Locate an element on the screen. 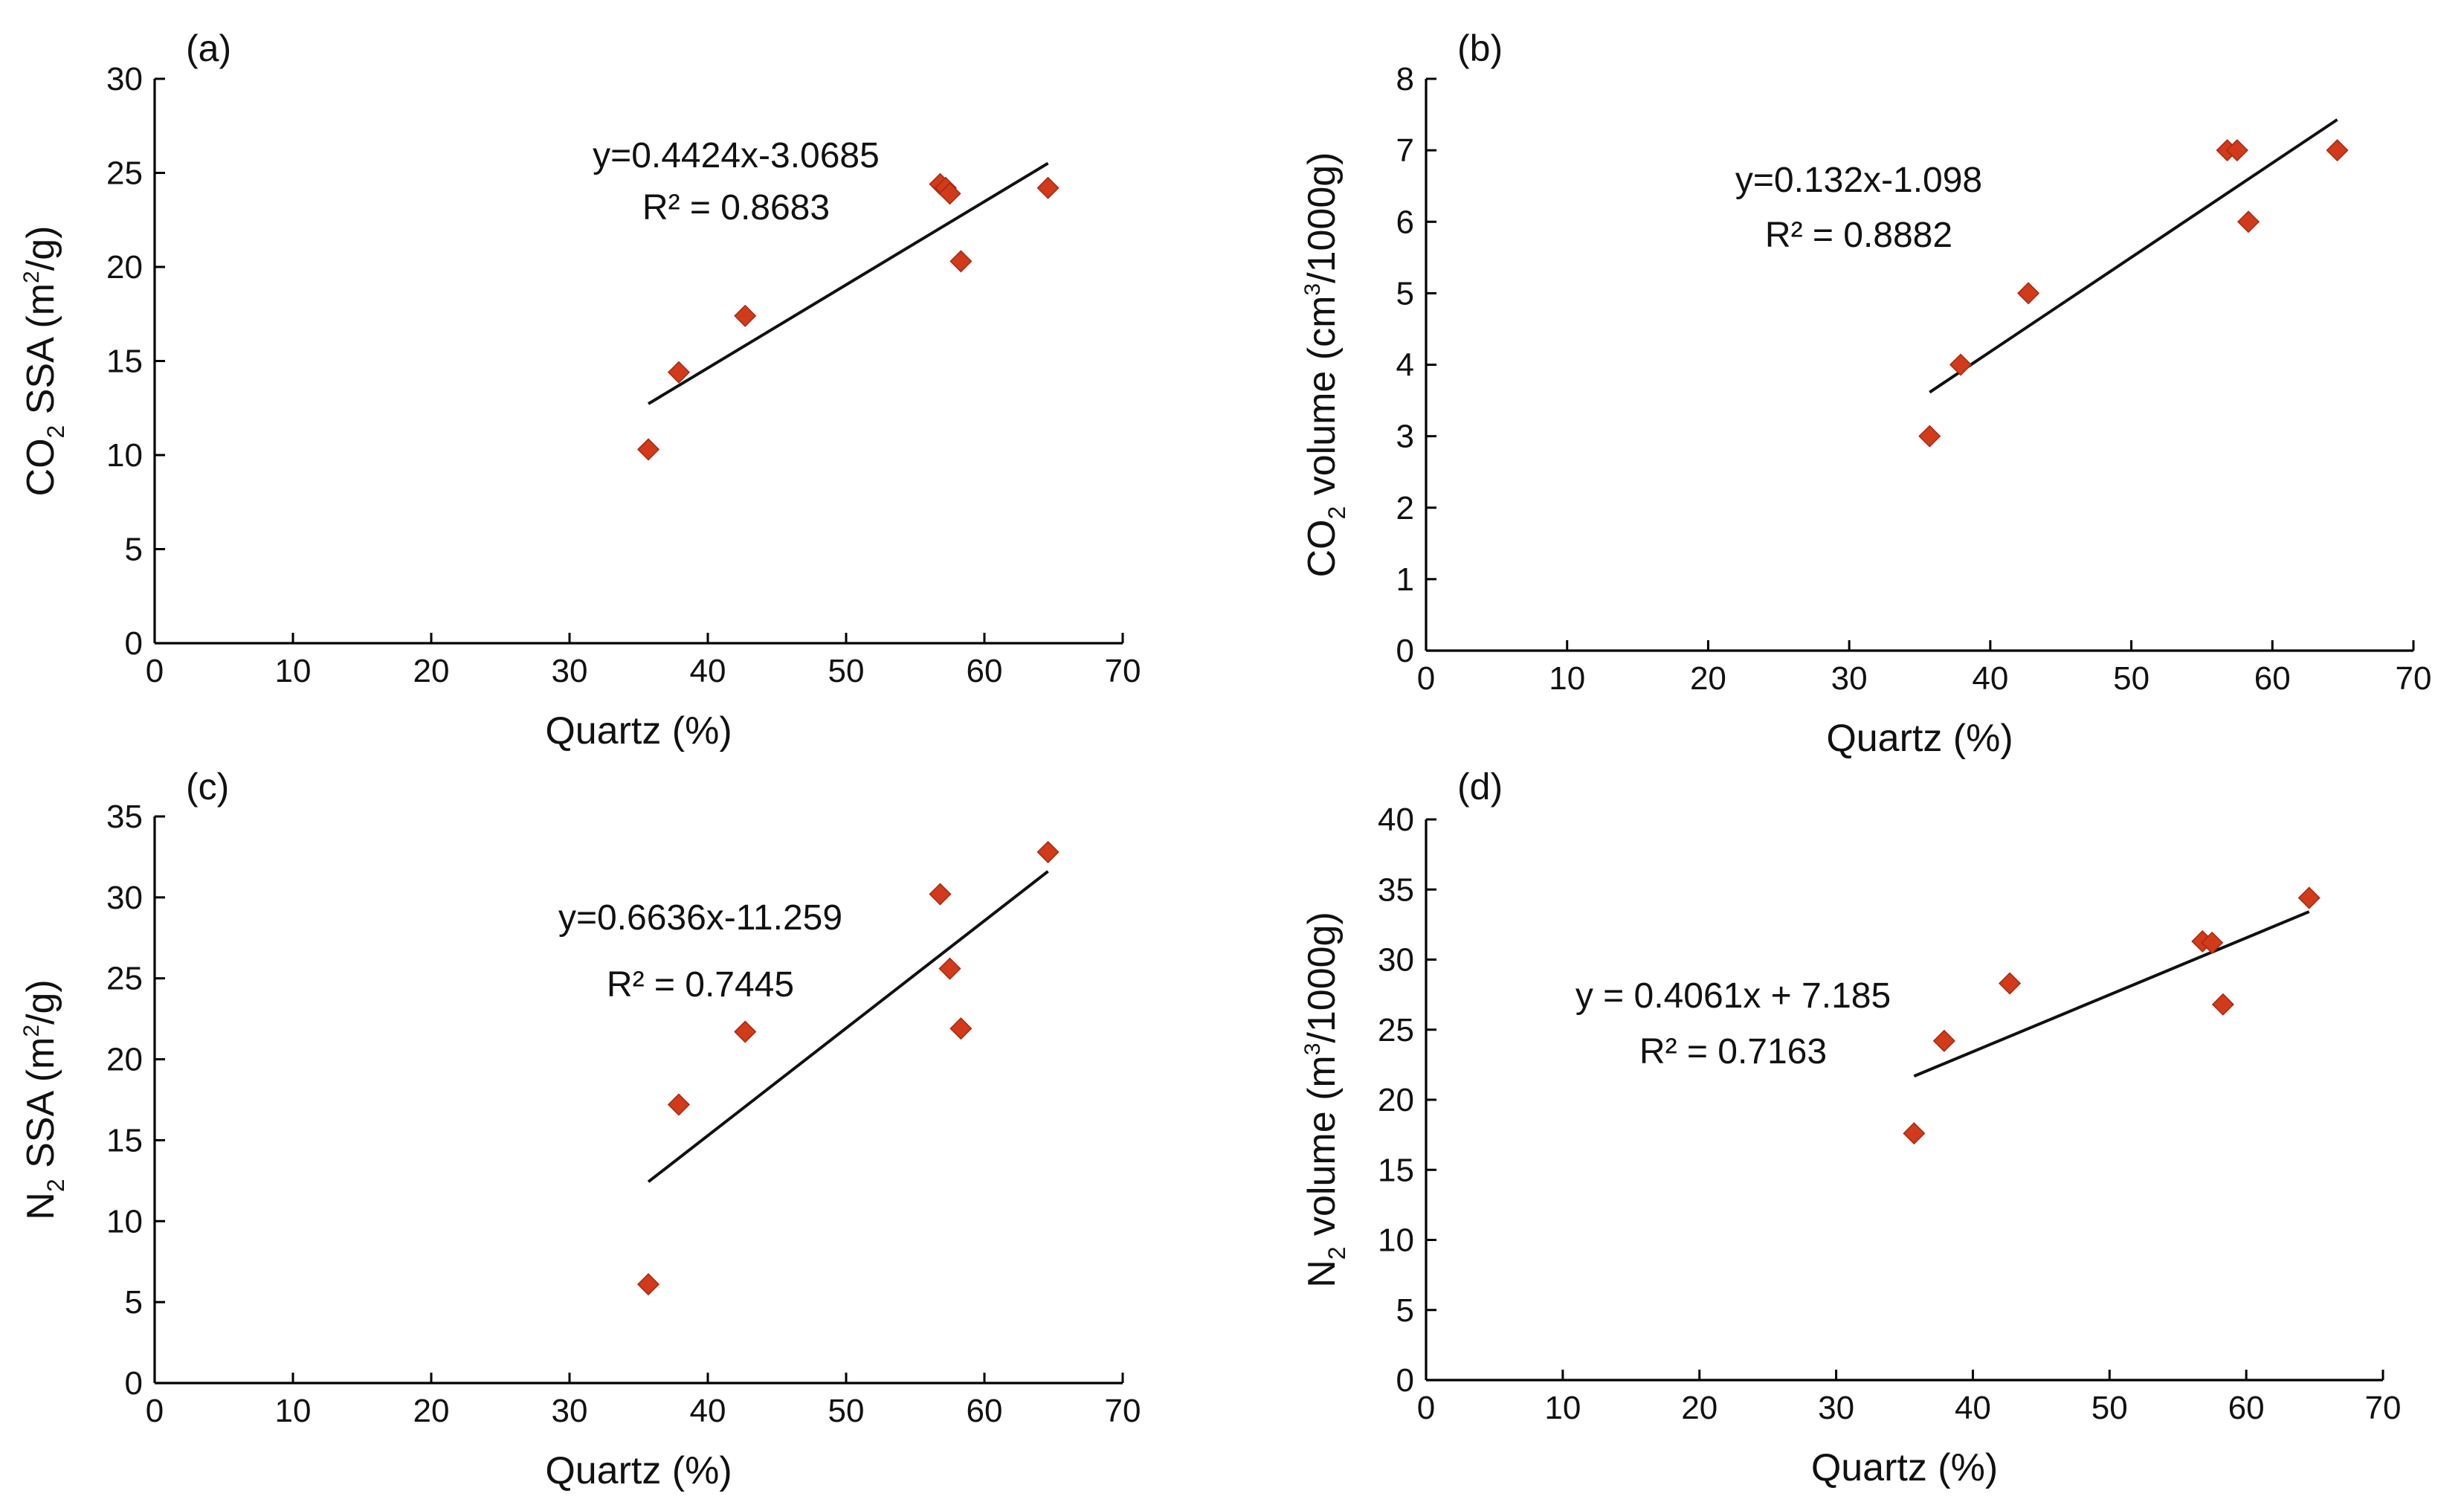 This screenshot has width=2464, height=1505. y-tick-label: 8 is located at coordinates (1405, 79).